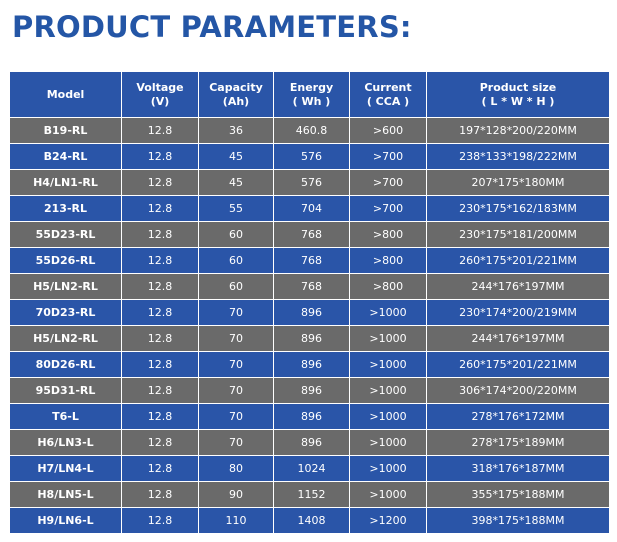 This screenshot has width=617, height=542. I want to click on value-cell: 207*175*180MM, so click(518, 182).